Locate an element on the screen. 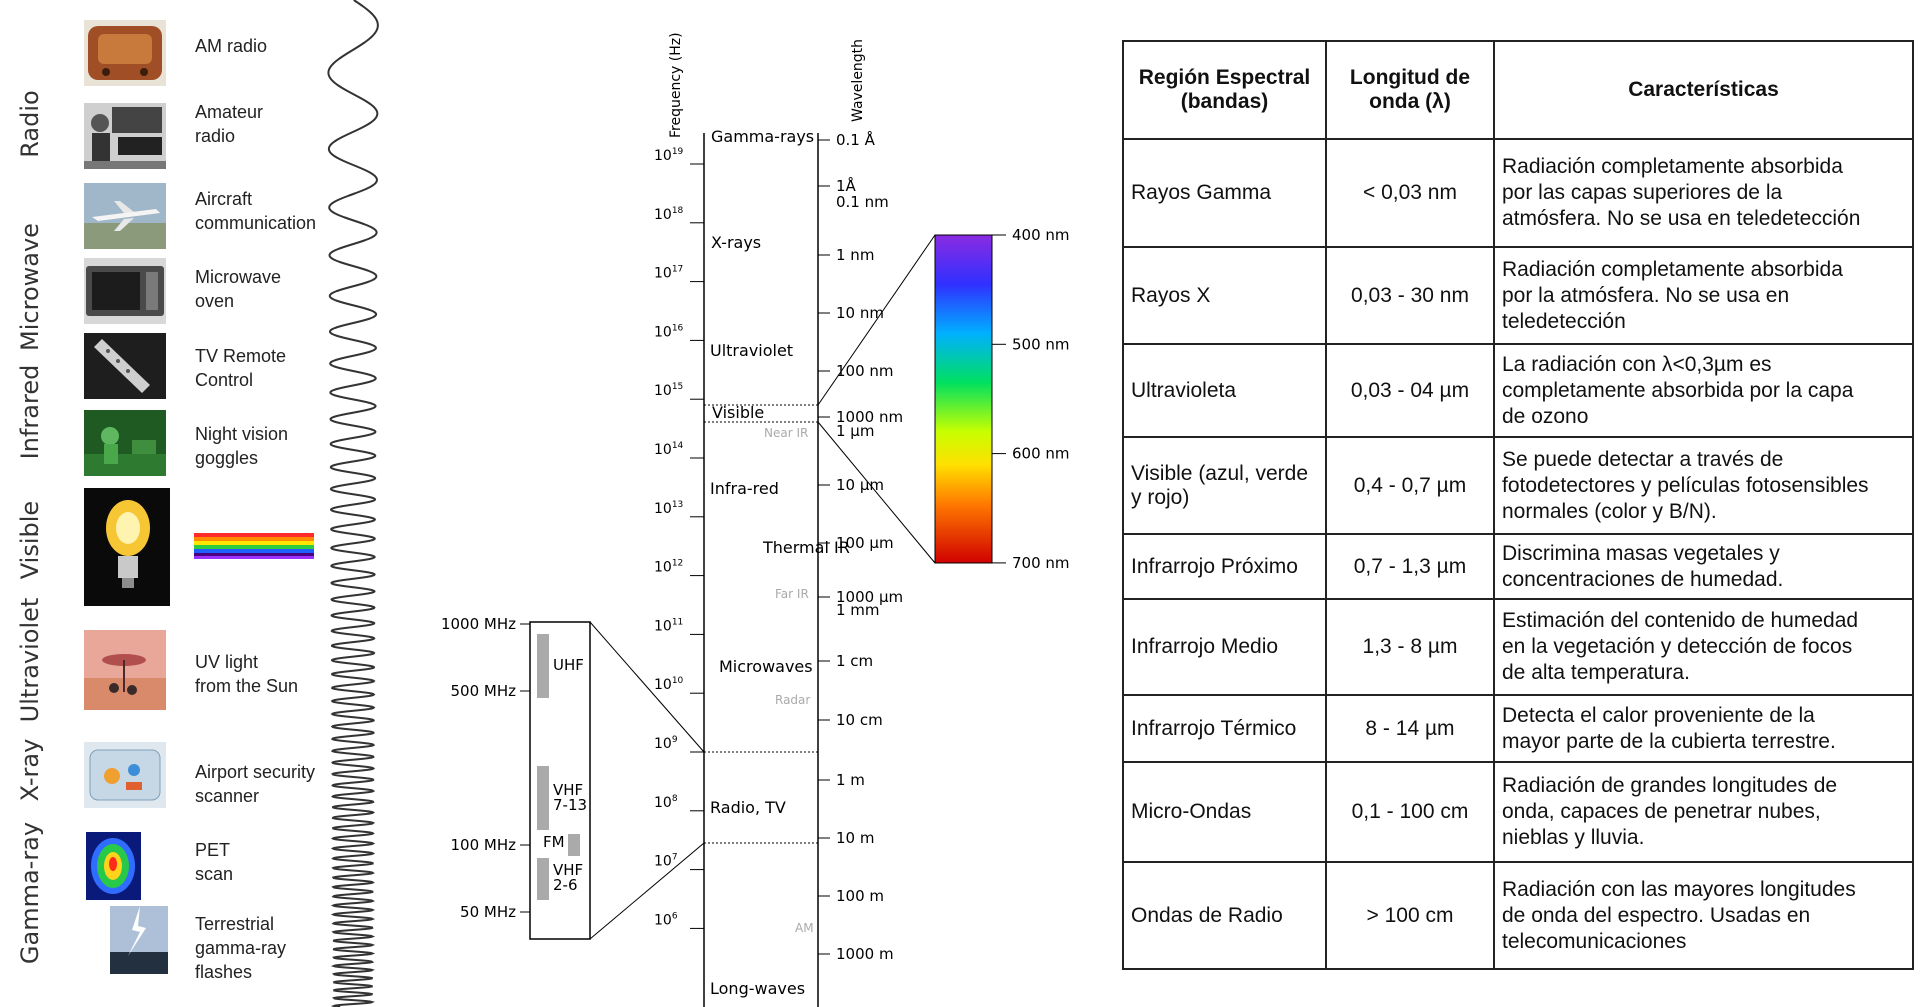 This screenshot has height=1007, width=1931. table-cell-wavelength: > 100 cm is located at coordinates (1410, 915).